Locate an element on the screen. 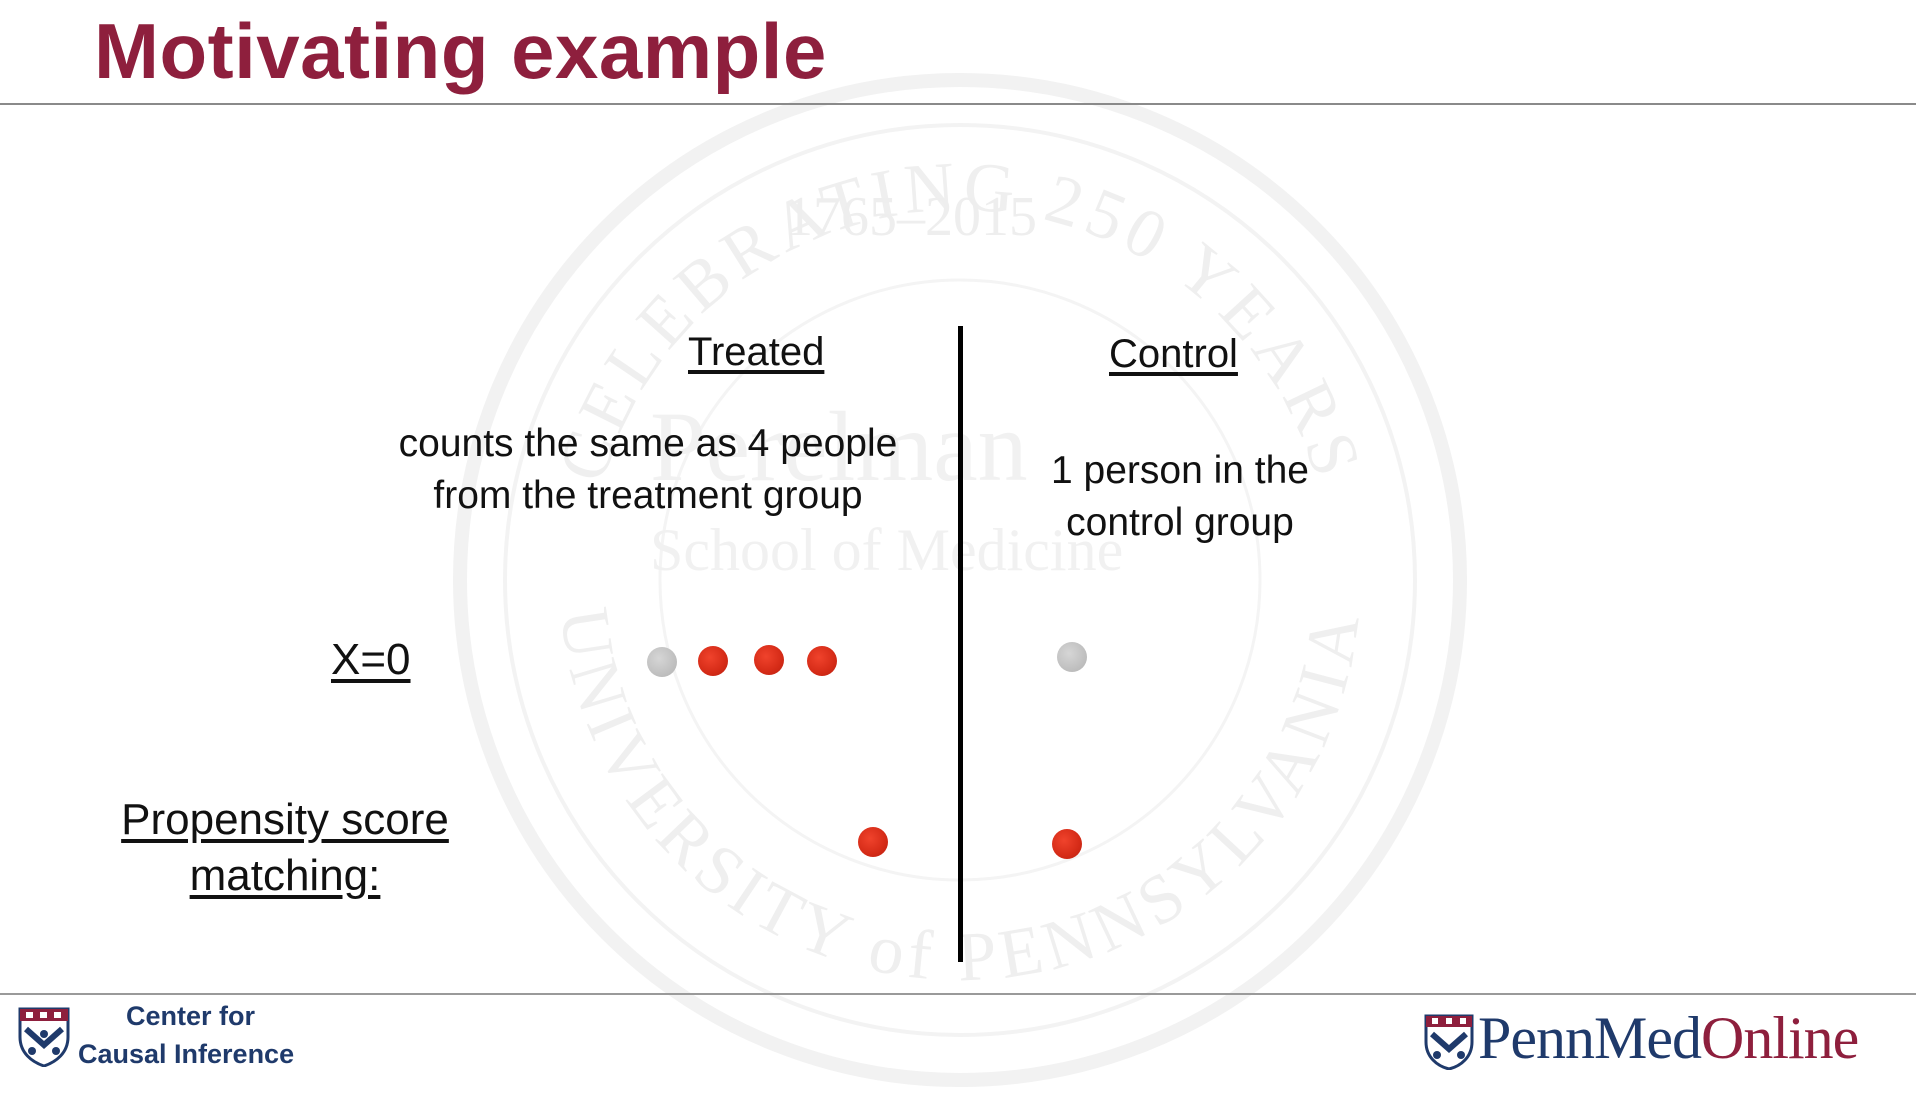 The height and width of the screenshot is (1100, 1916). treated-heading: Treated is located at coordinates (756, 352).